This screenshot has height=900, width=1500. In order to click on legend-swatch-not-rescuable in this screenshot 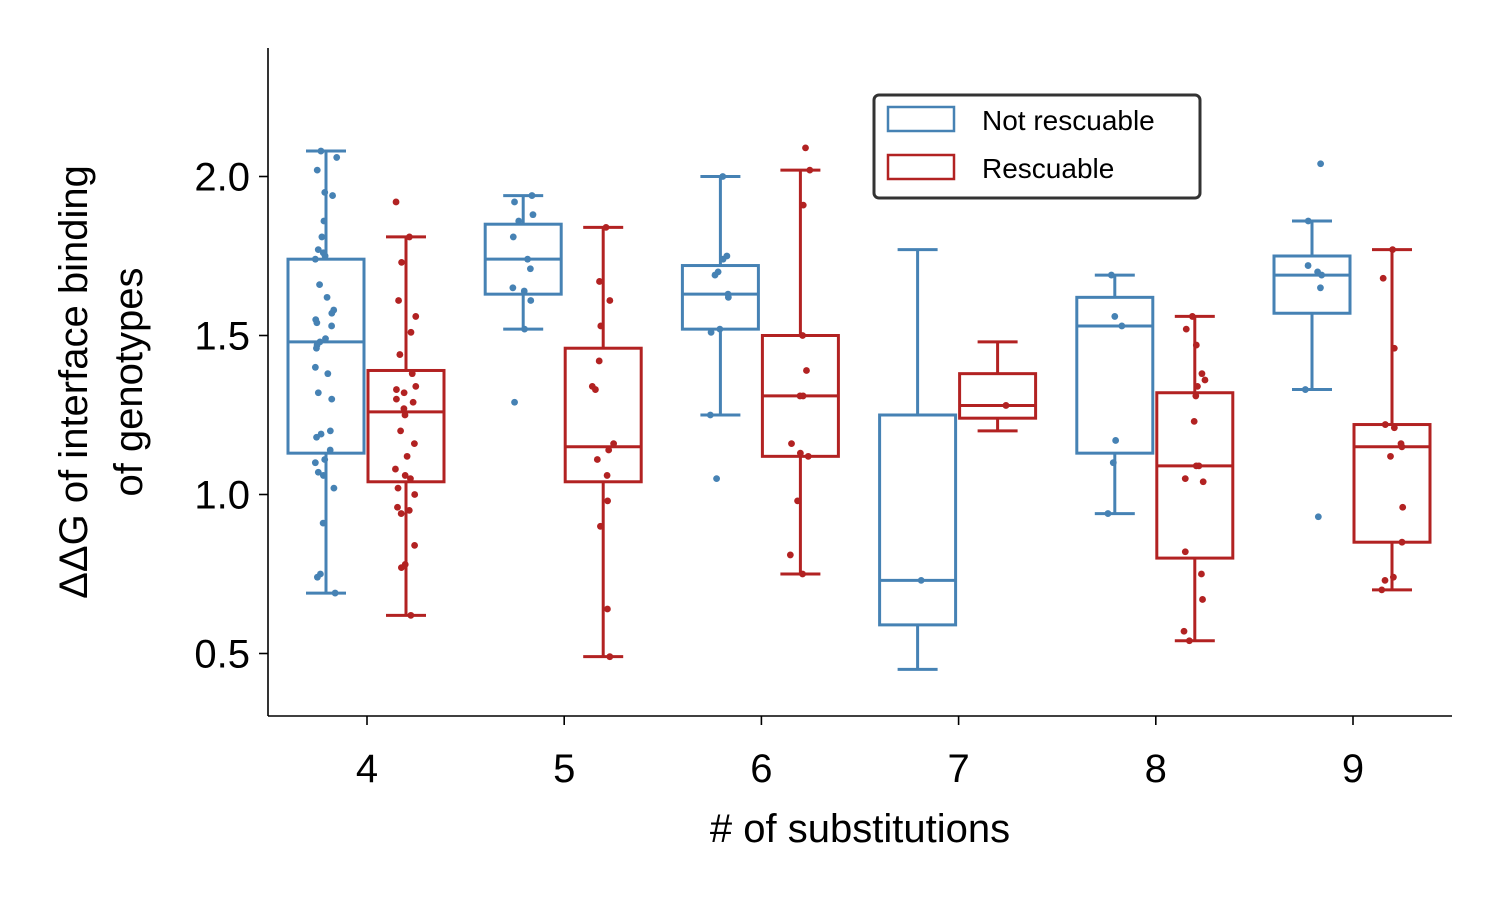, I will do `click(921, 119)`.